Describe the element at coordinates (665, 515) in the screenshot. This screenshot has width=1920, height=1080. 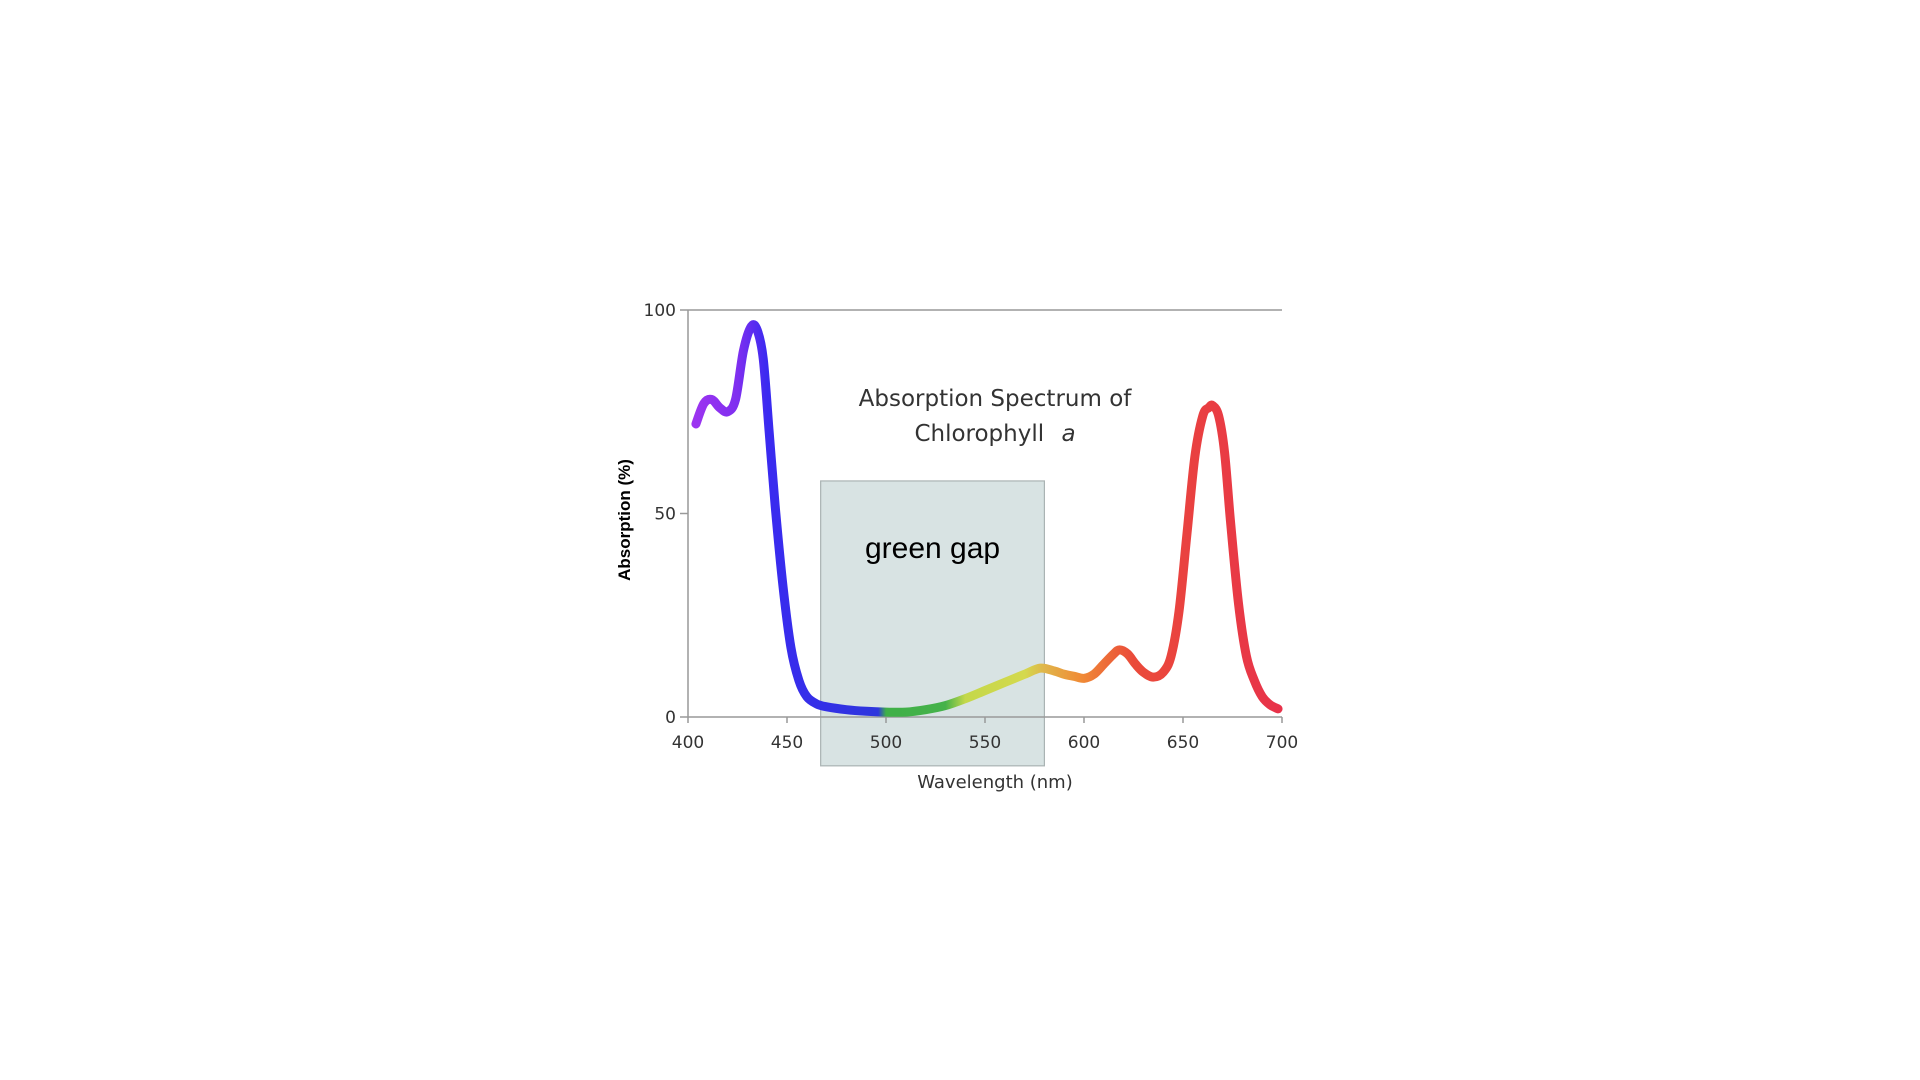
I see `y-tick-label: 50` at that location.